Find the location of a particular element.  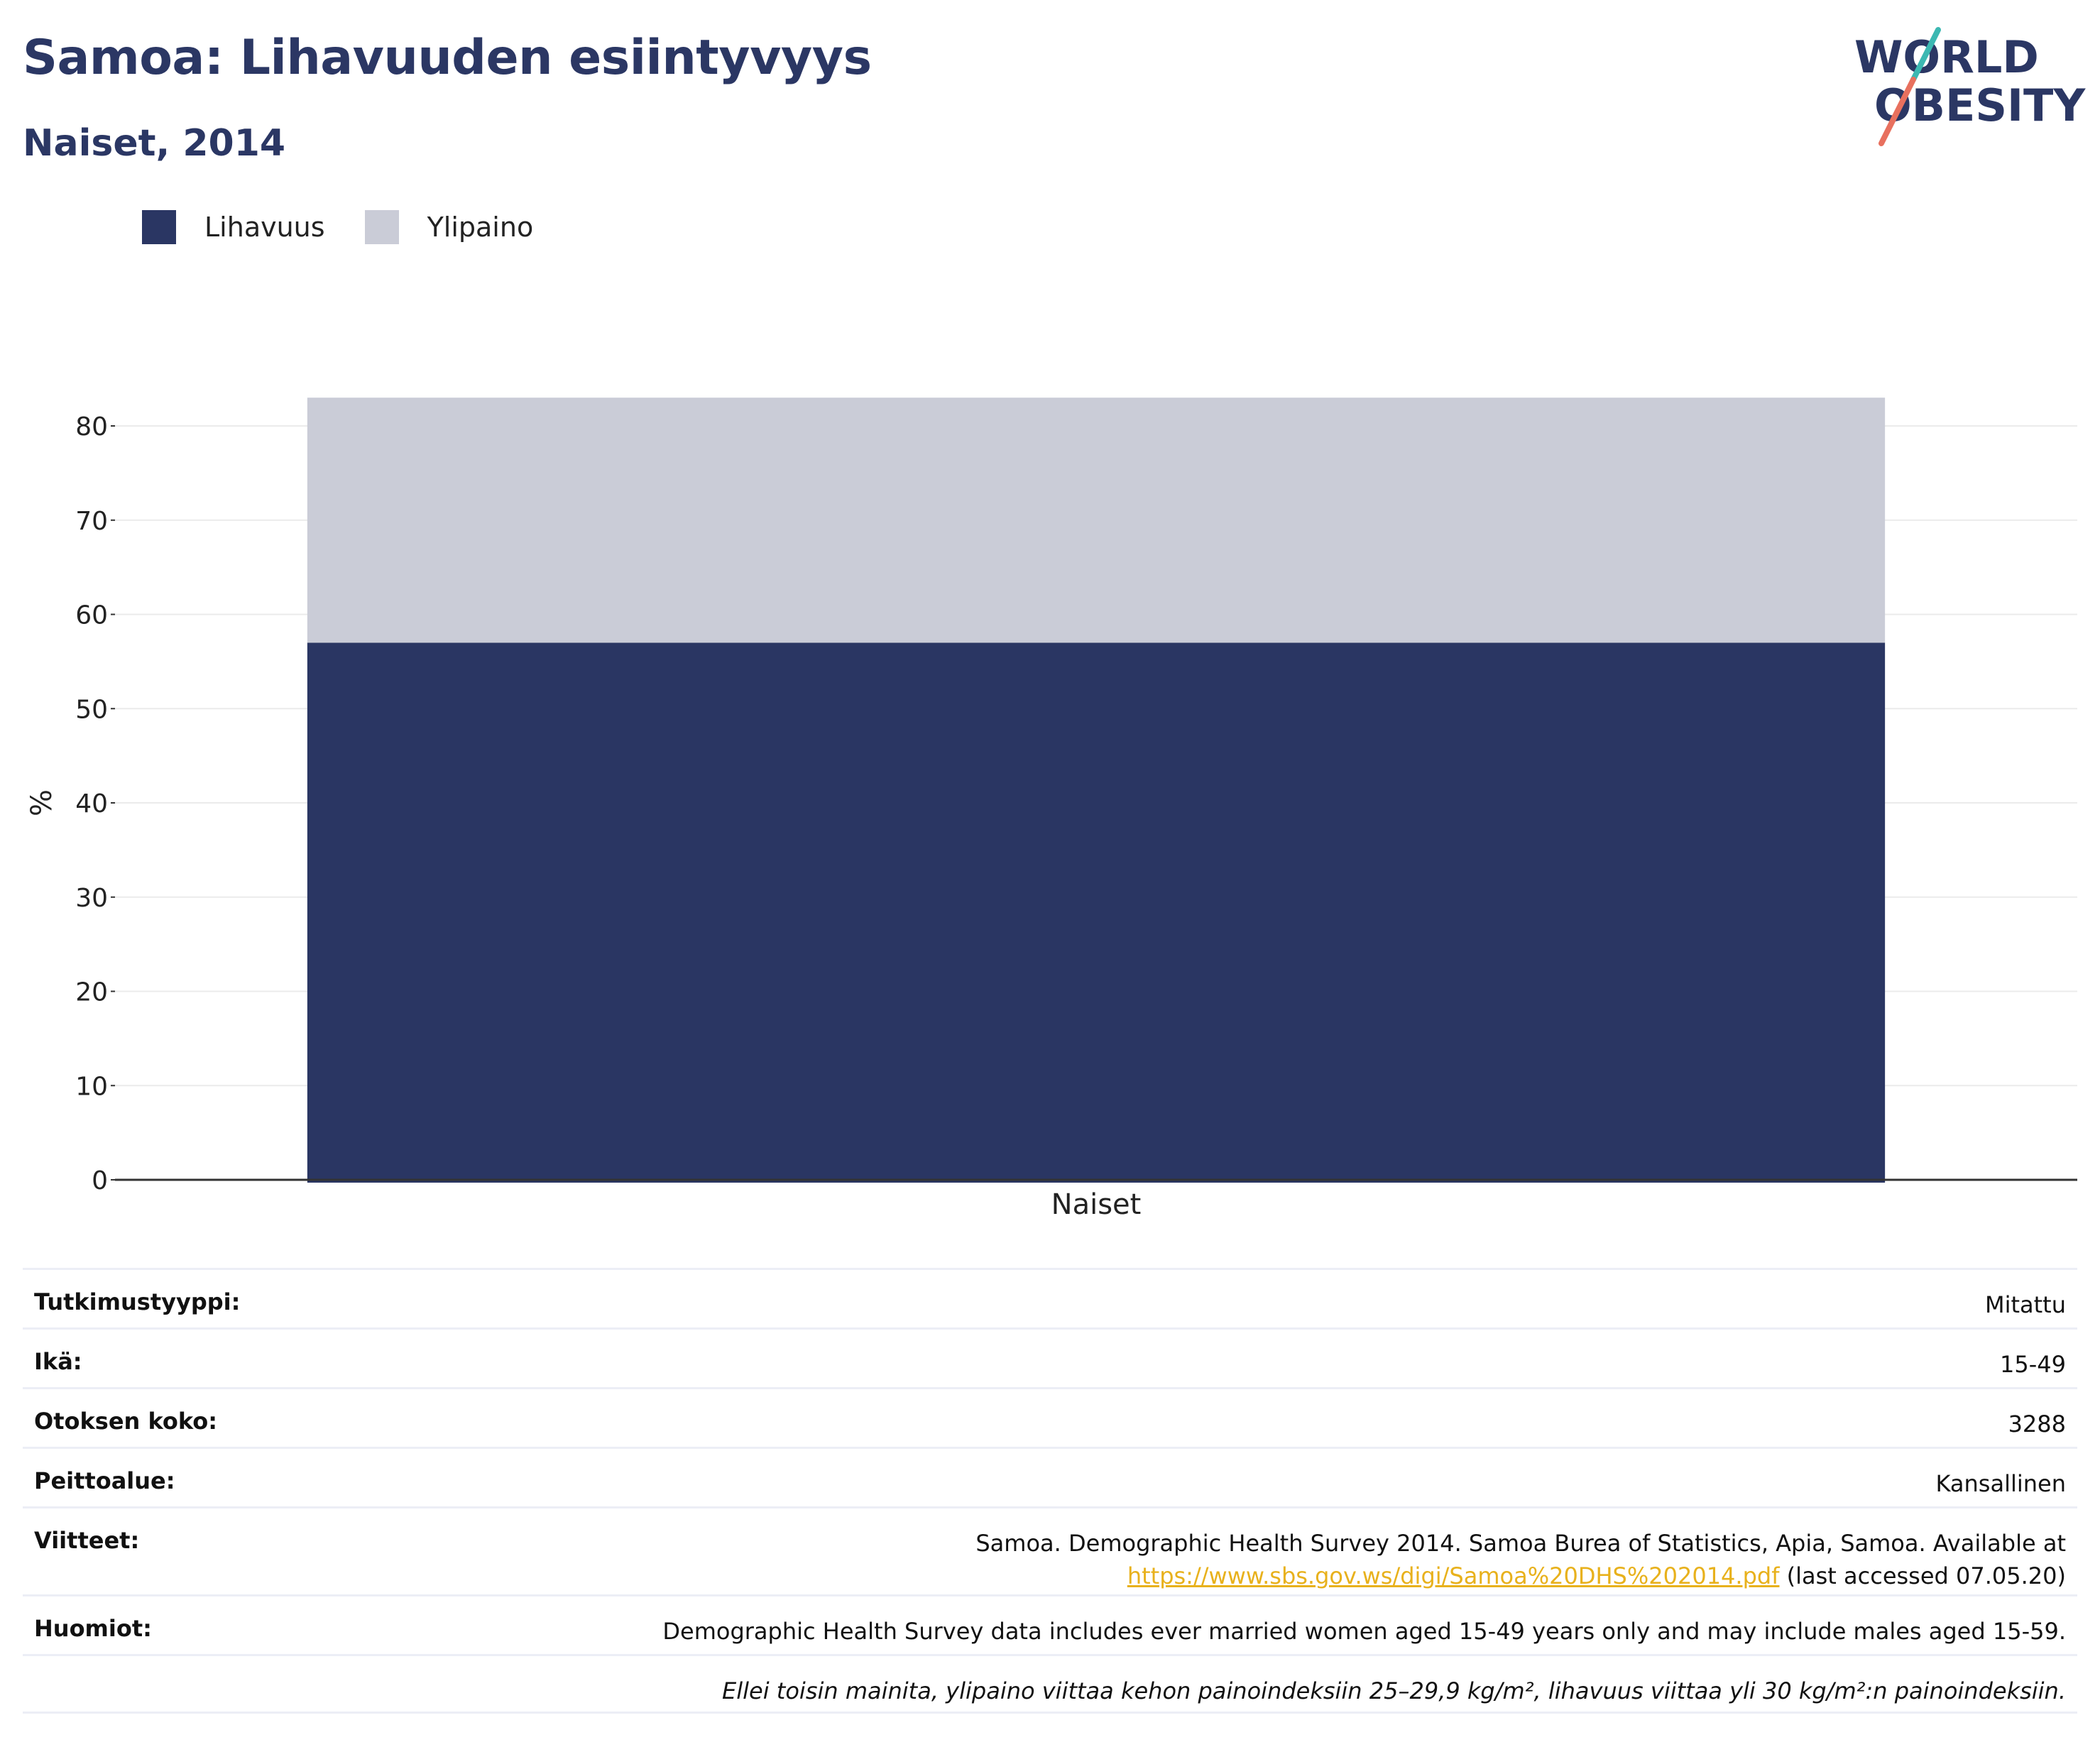

info-row-age: Ikä: 15-49 is located at coordinates (1050, 1357).